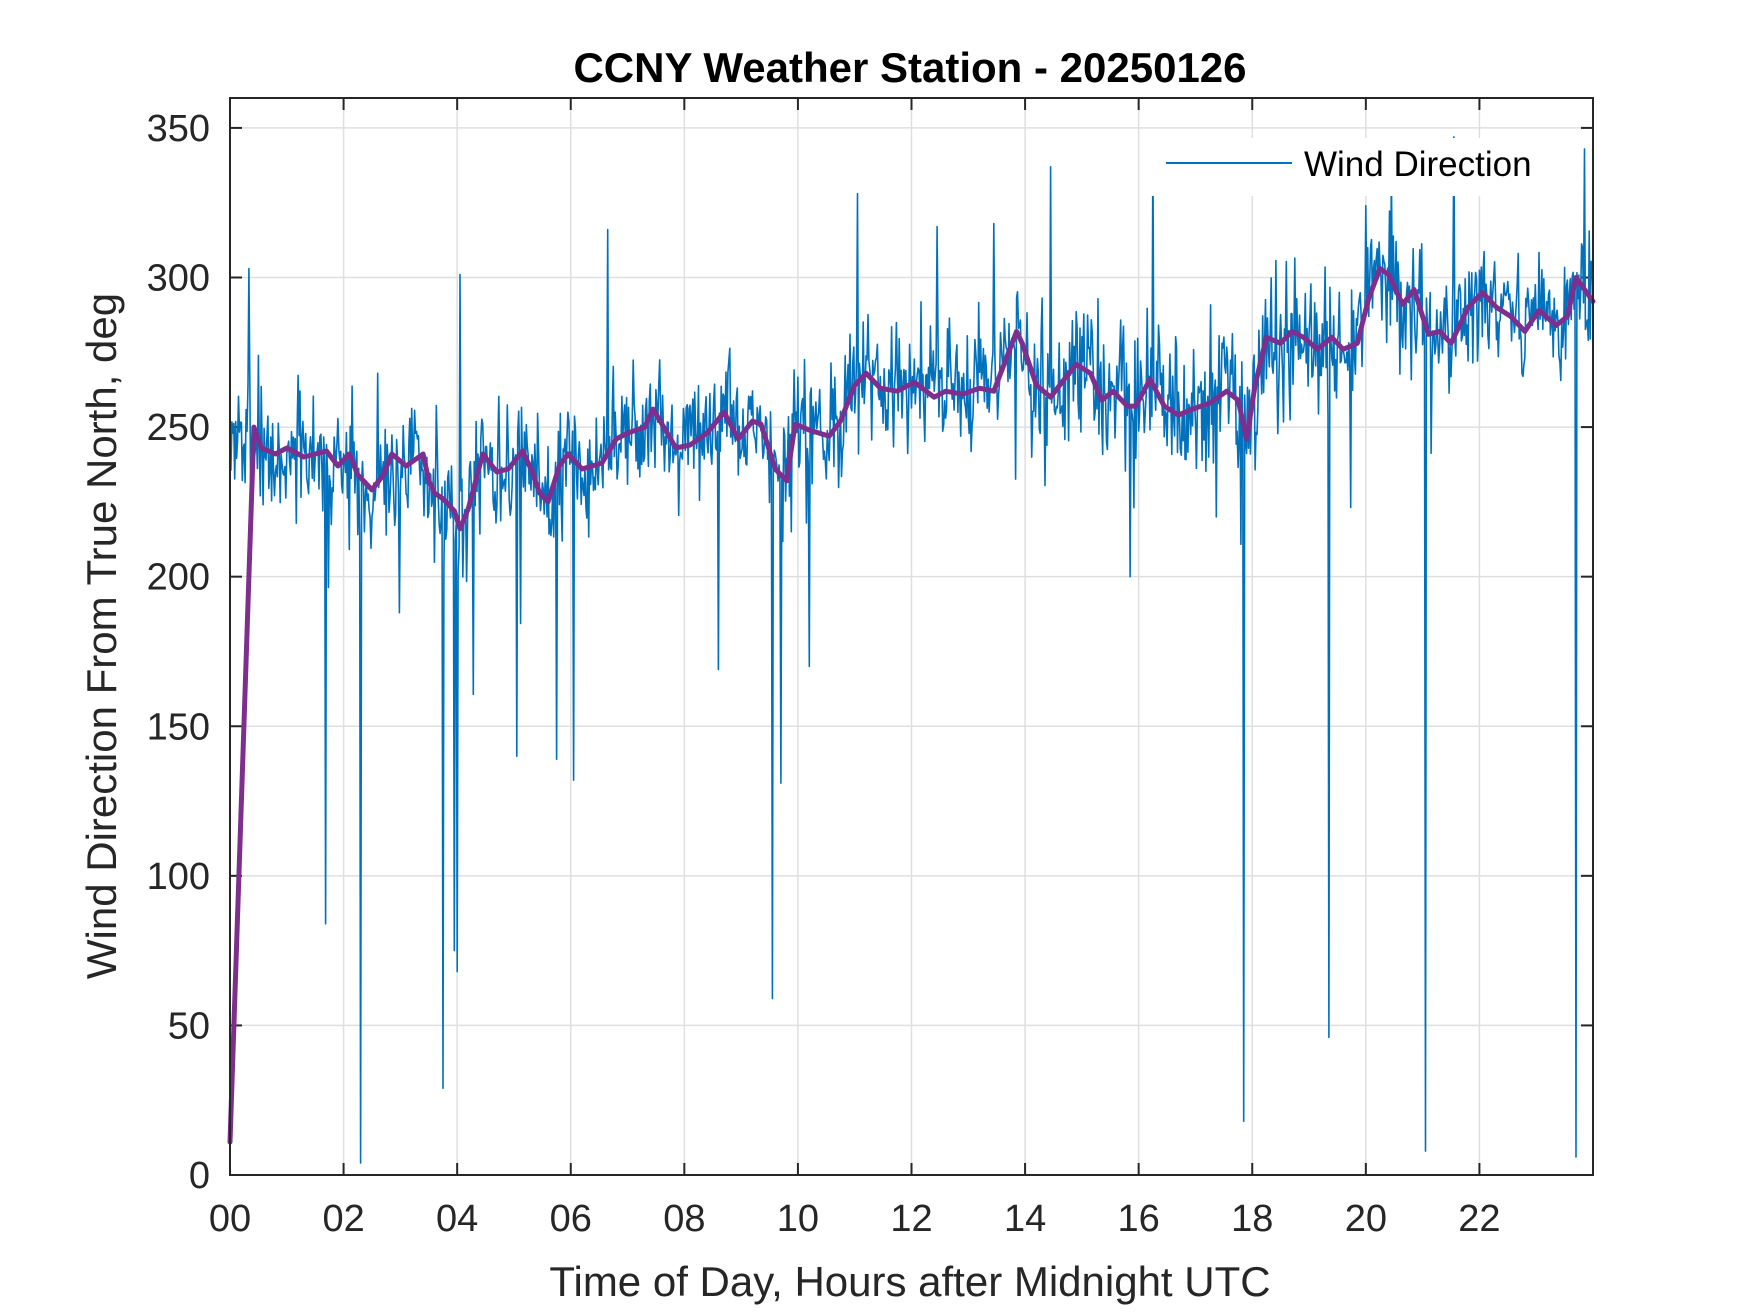  I want to click on y-tick-label: 100, so click(178, 877).